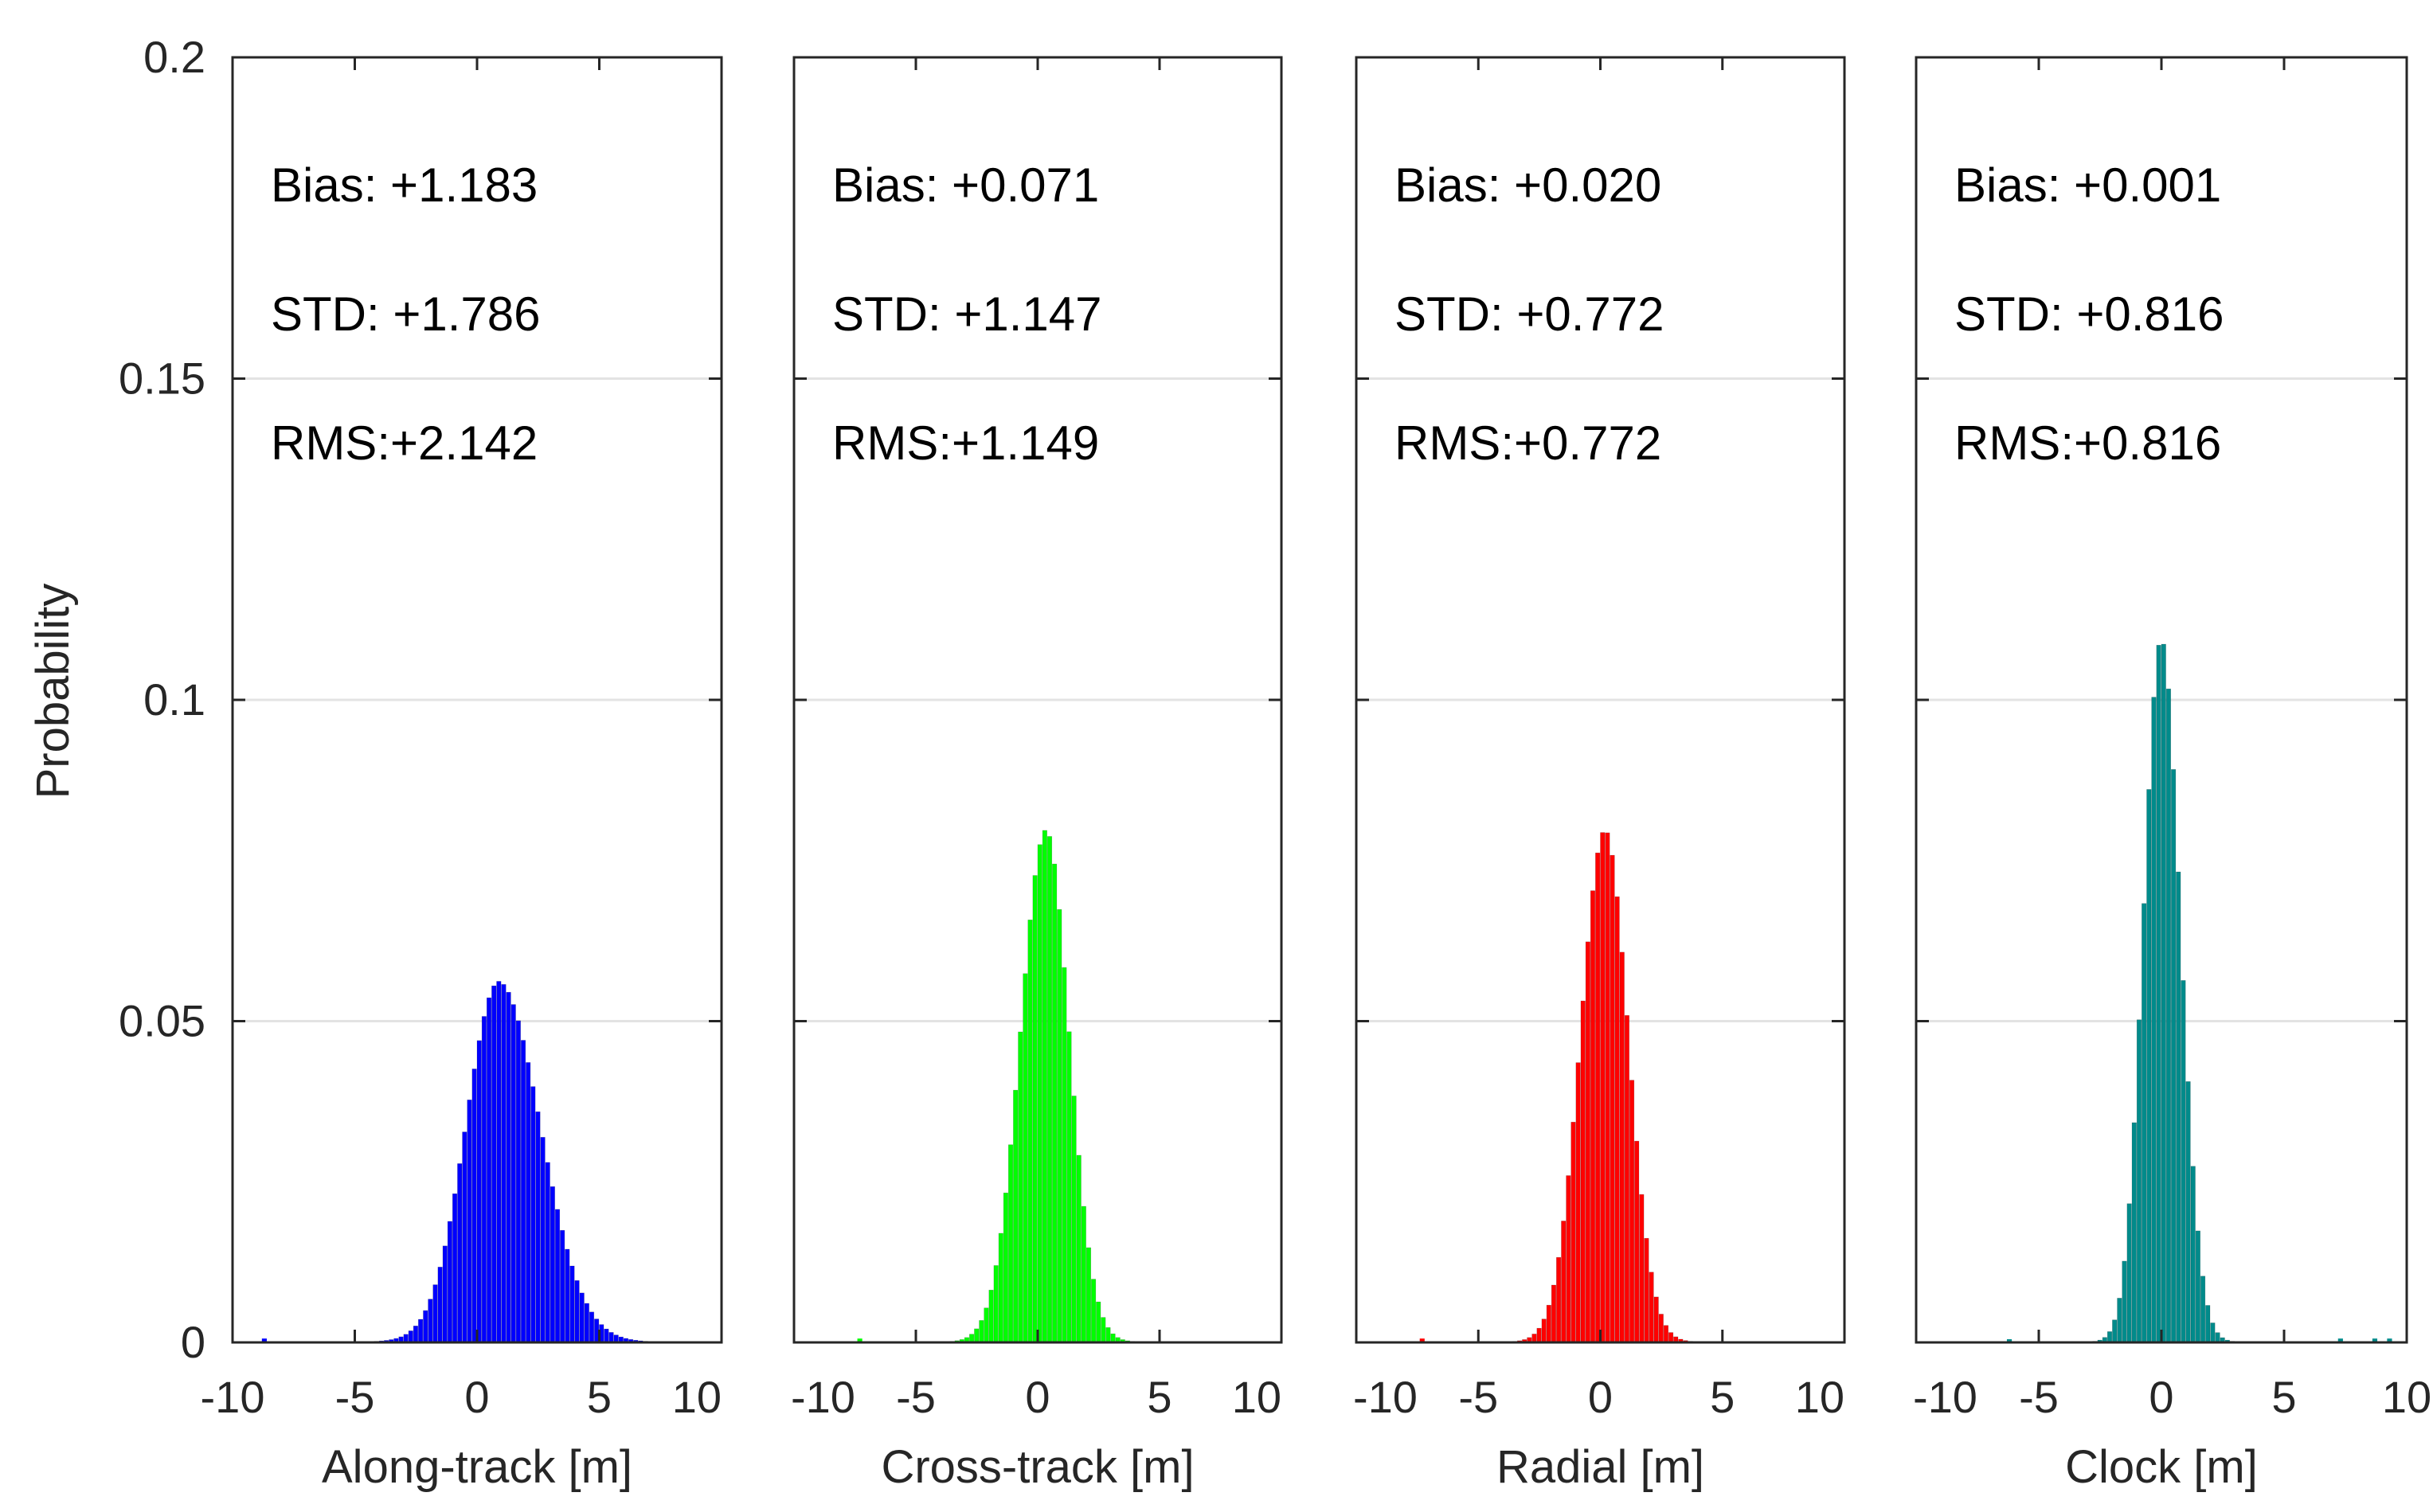 The width and height of the screenshot is (2433, 1512). What do you see at coordinates (193, 1342) in the screenshot?
I see `y-tick-label: 0` at bounding box center [193, 1342].